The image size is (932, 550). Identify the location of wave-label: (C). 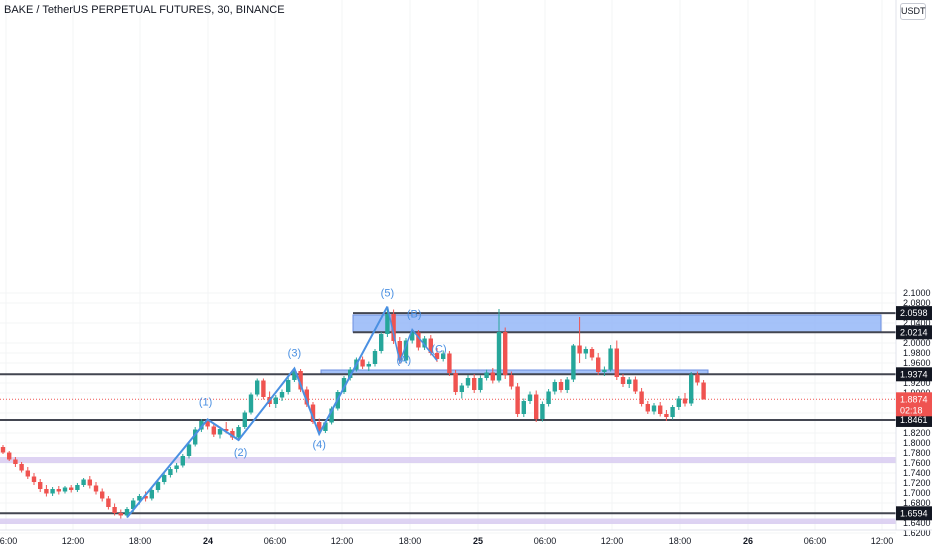
(438, 350).